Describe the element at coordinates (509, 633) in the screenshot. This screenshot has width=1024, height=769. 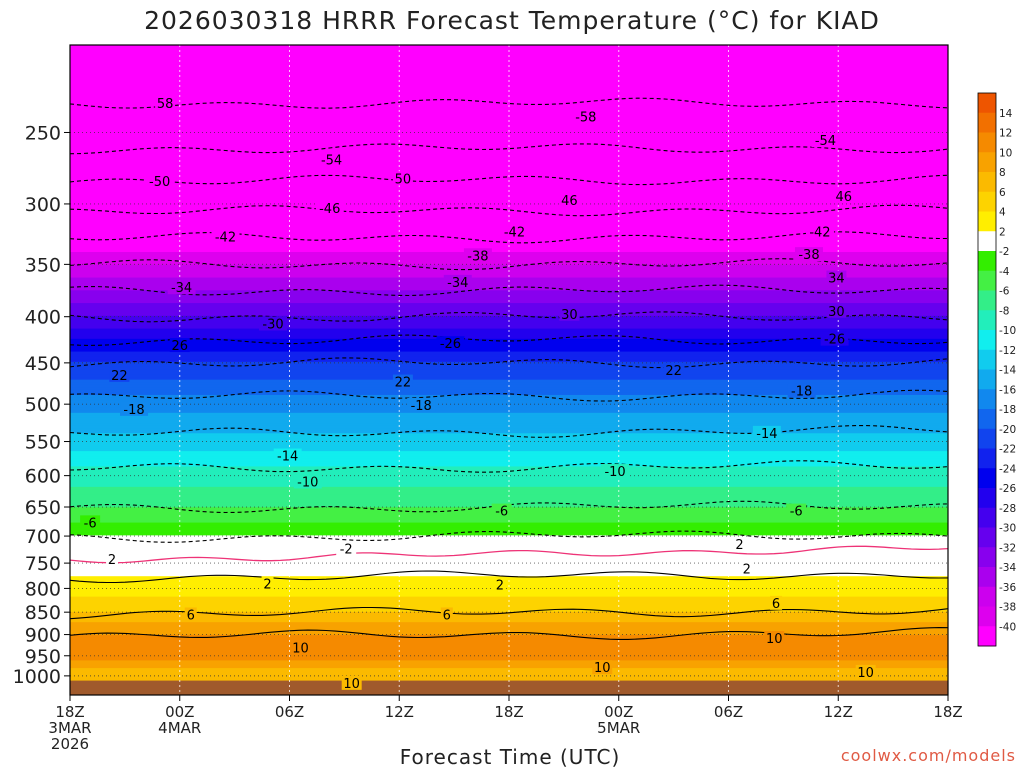
I see `isotherm-line` at that location.